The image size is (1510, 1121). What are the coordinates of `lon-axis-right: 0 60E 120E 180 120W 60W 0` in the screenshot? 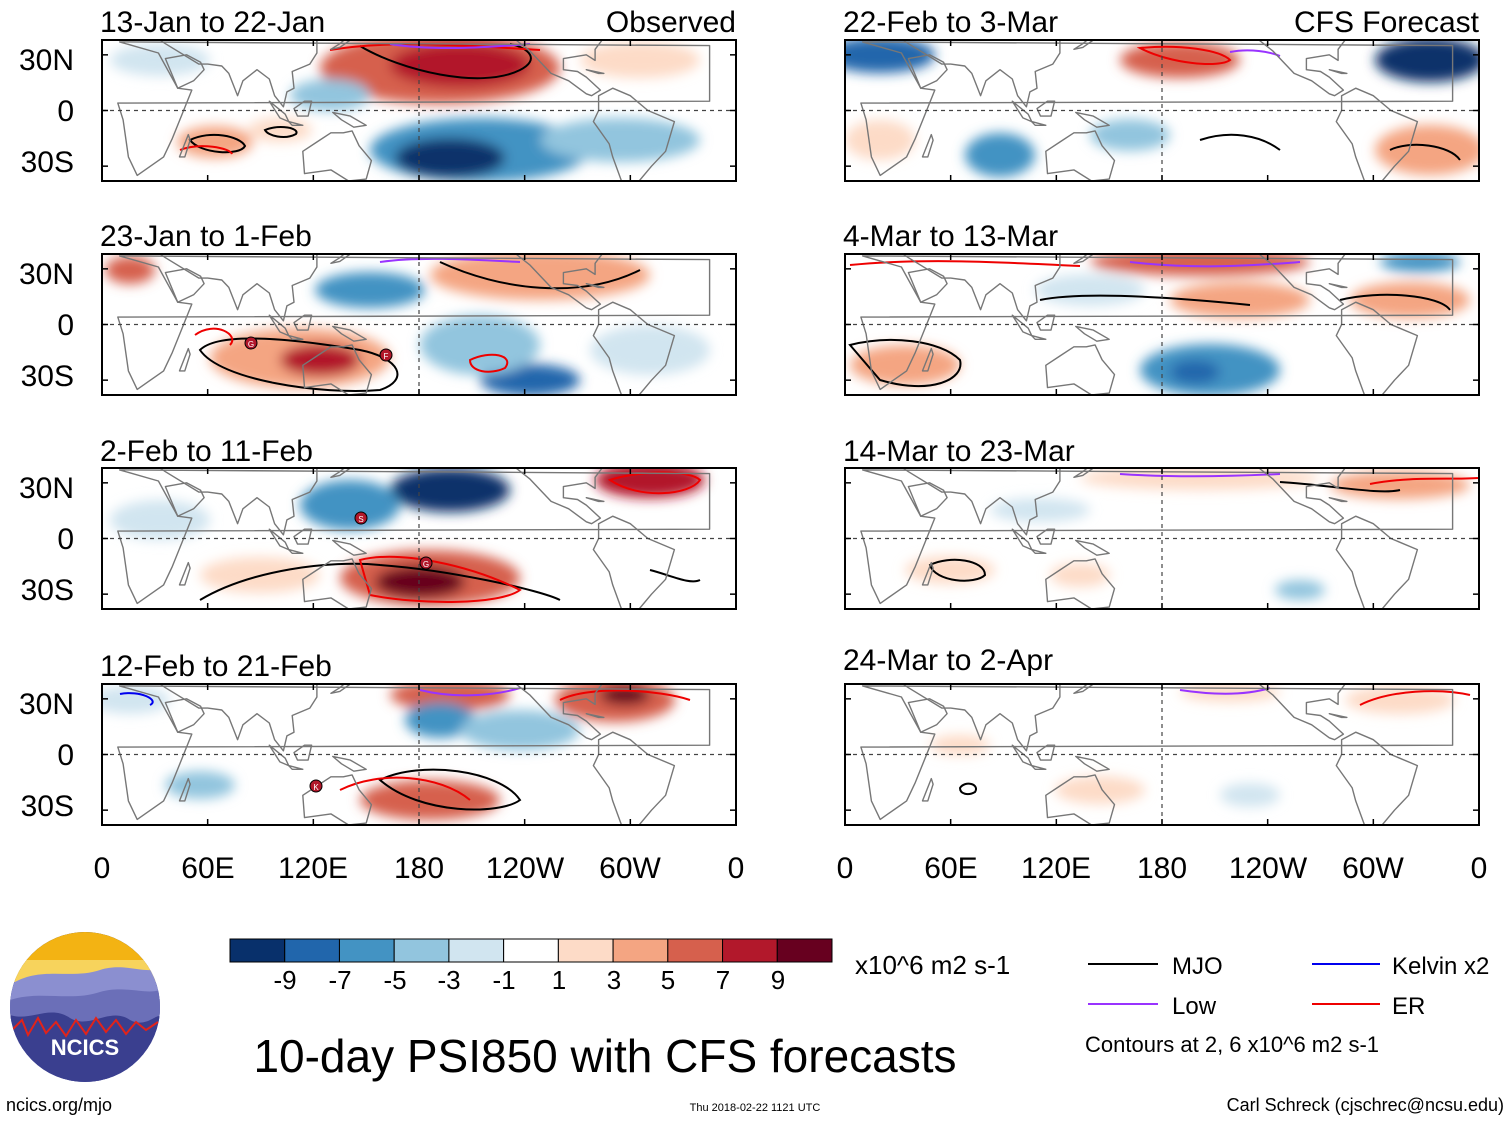 It's located at (1162, 868).